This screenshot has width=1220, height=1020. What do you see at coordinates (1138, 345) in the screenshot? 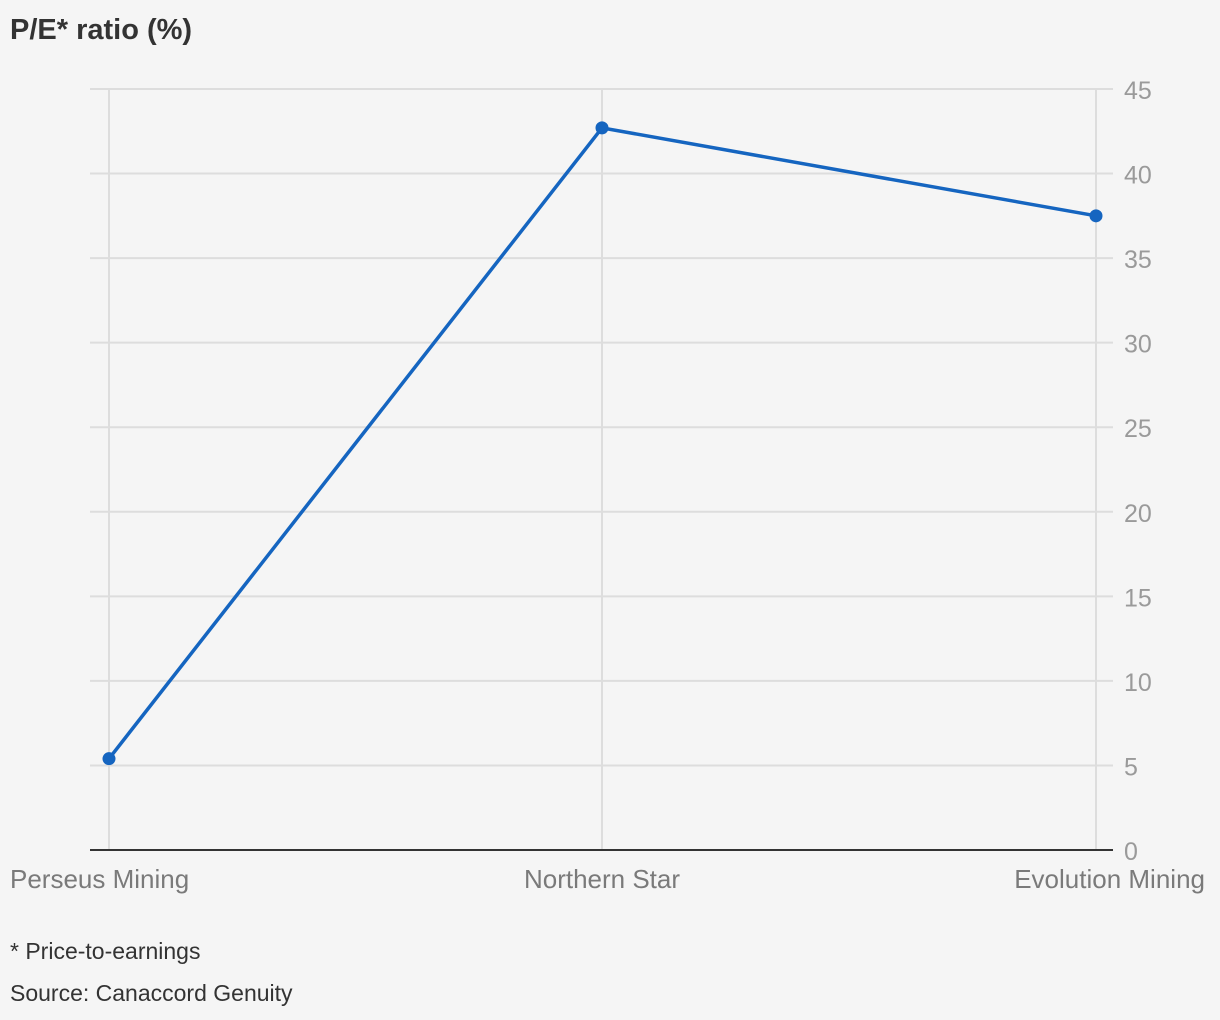
I see `y-tick-label-30: 30` at bounding box center [1138, 345].